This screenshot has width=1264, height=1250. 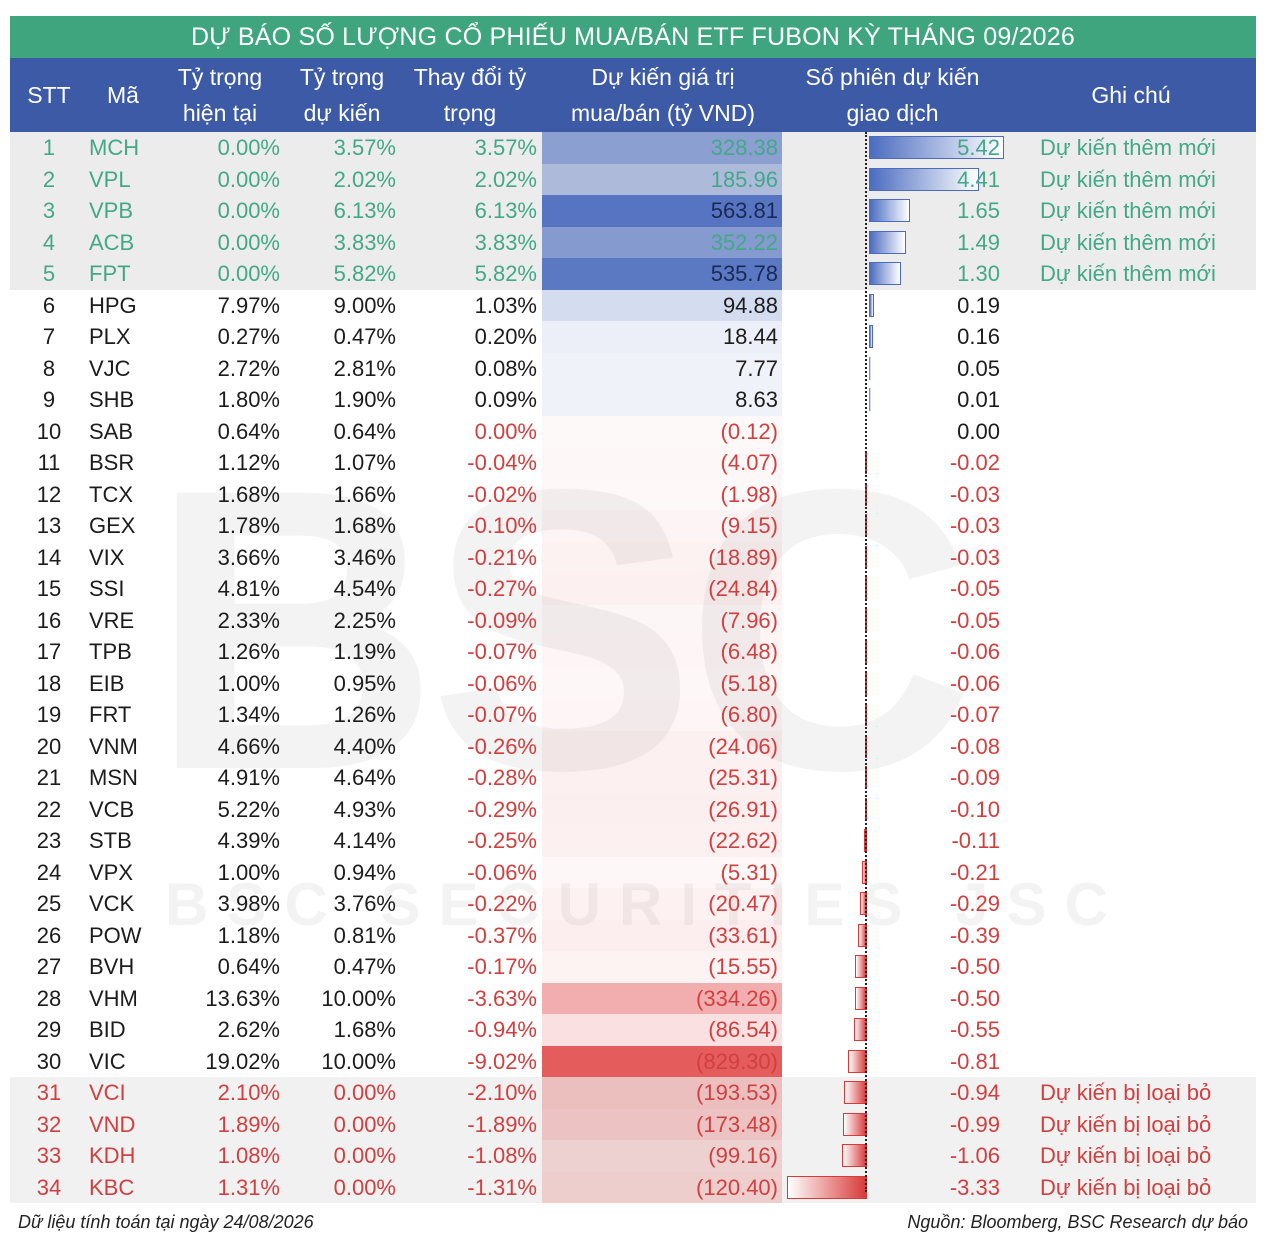 I want to click on cell-expected-weight: 0.94%, so click(x=364, y=872).